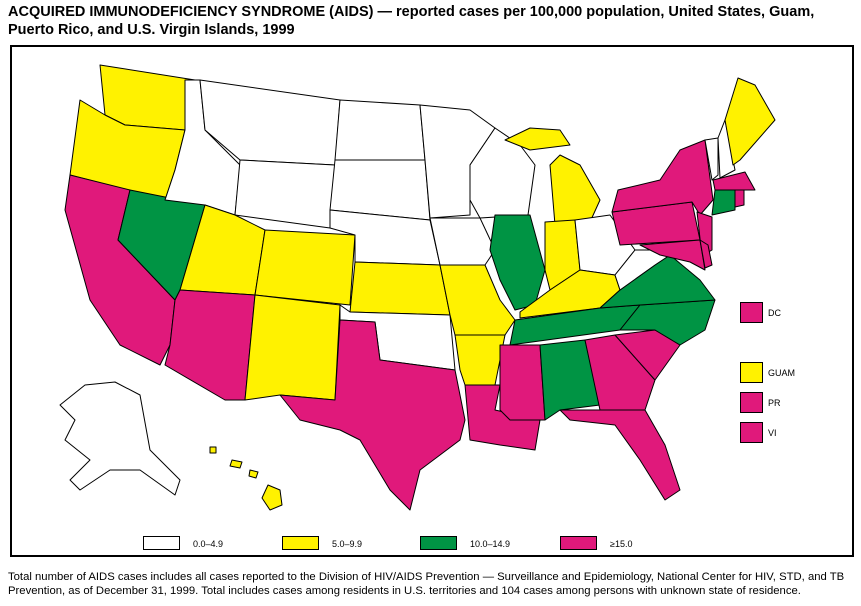  I want to click on state-ak, so click(120, 438).